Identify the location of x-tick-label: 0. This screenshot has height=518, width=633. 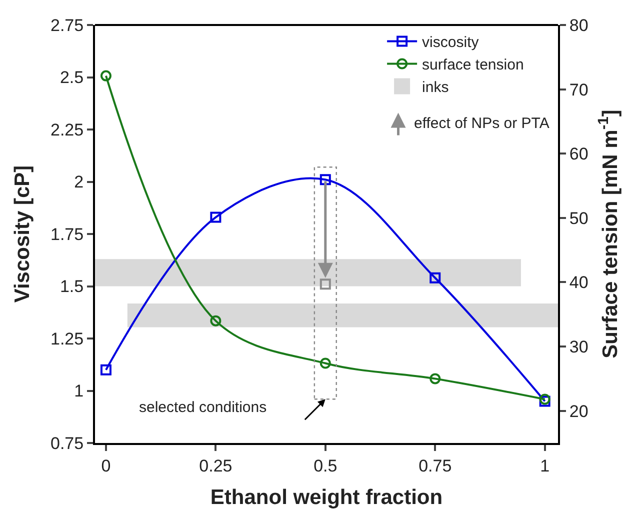
(106, 466).